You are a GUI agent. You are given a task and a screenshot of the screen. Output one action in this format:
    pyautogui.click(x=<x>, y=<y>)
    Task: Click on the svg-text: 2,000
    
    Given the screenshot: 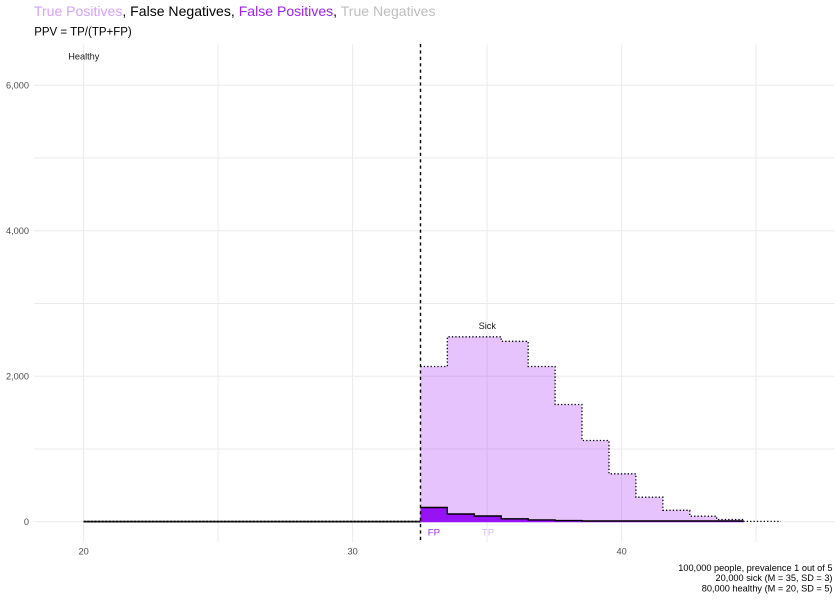 What is the action you would take?
    pyautogui.click(x=17, y=377)
    